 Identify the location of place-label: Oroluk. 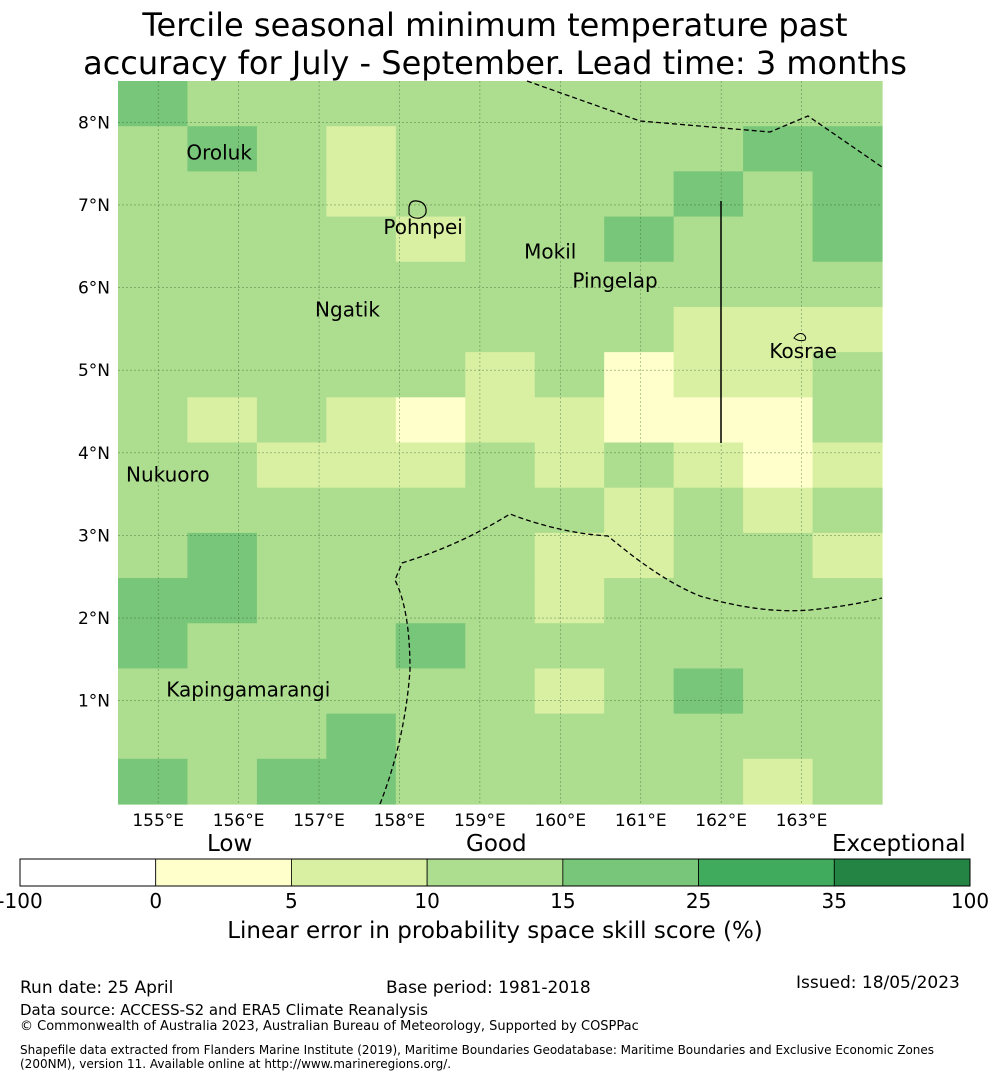
(219, 152).